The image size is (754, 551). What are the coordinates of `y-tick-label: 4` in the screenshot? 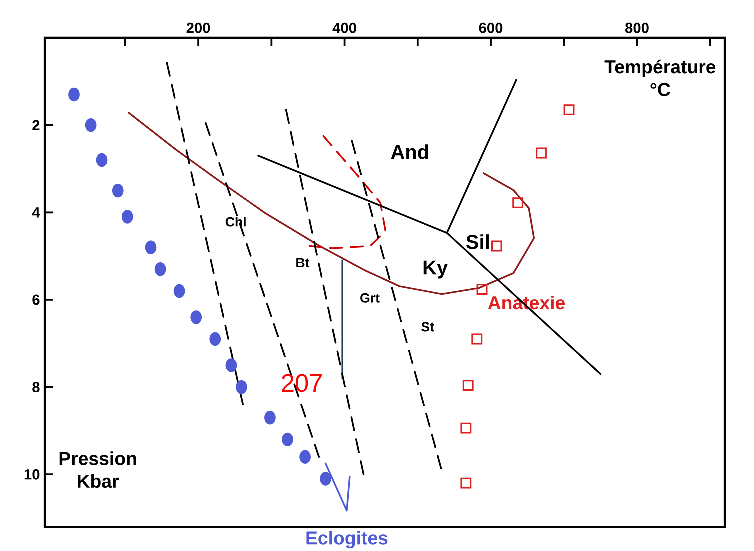 It's located at (36, 213).